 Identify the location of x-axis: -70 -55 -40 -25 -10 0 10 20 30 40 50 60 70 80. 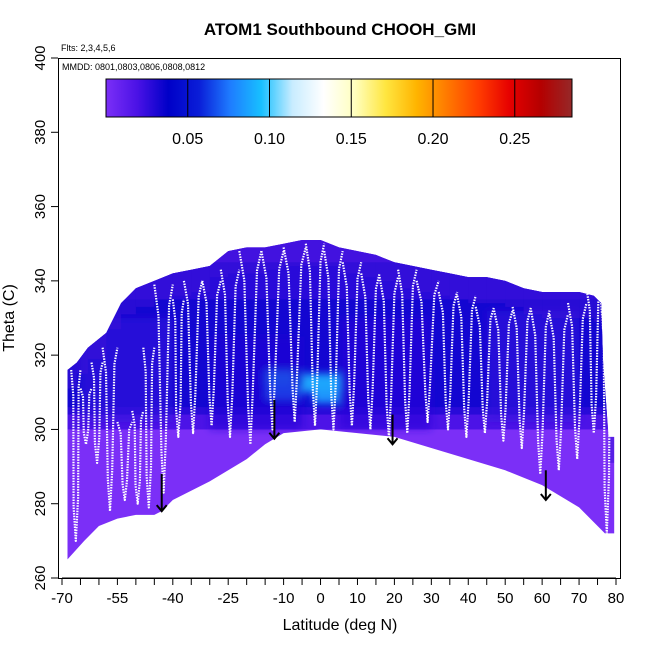
(338, 592).